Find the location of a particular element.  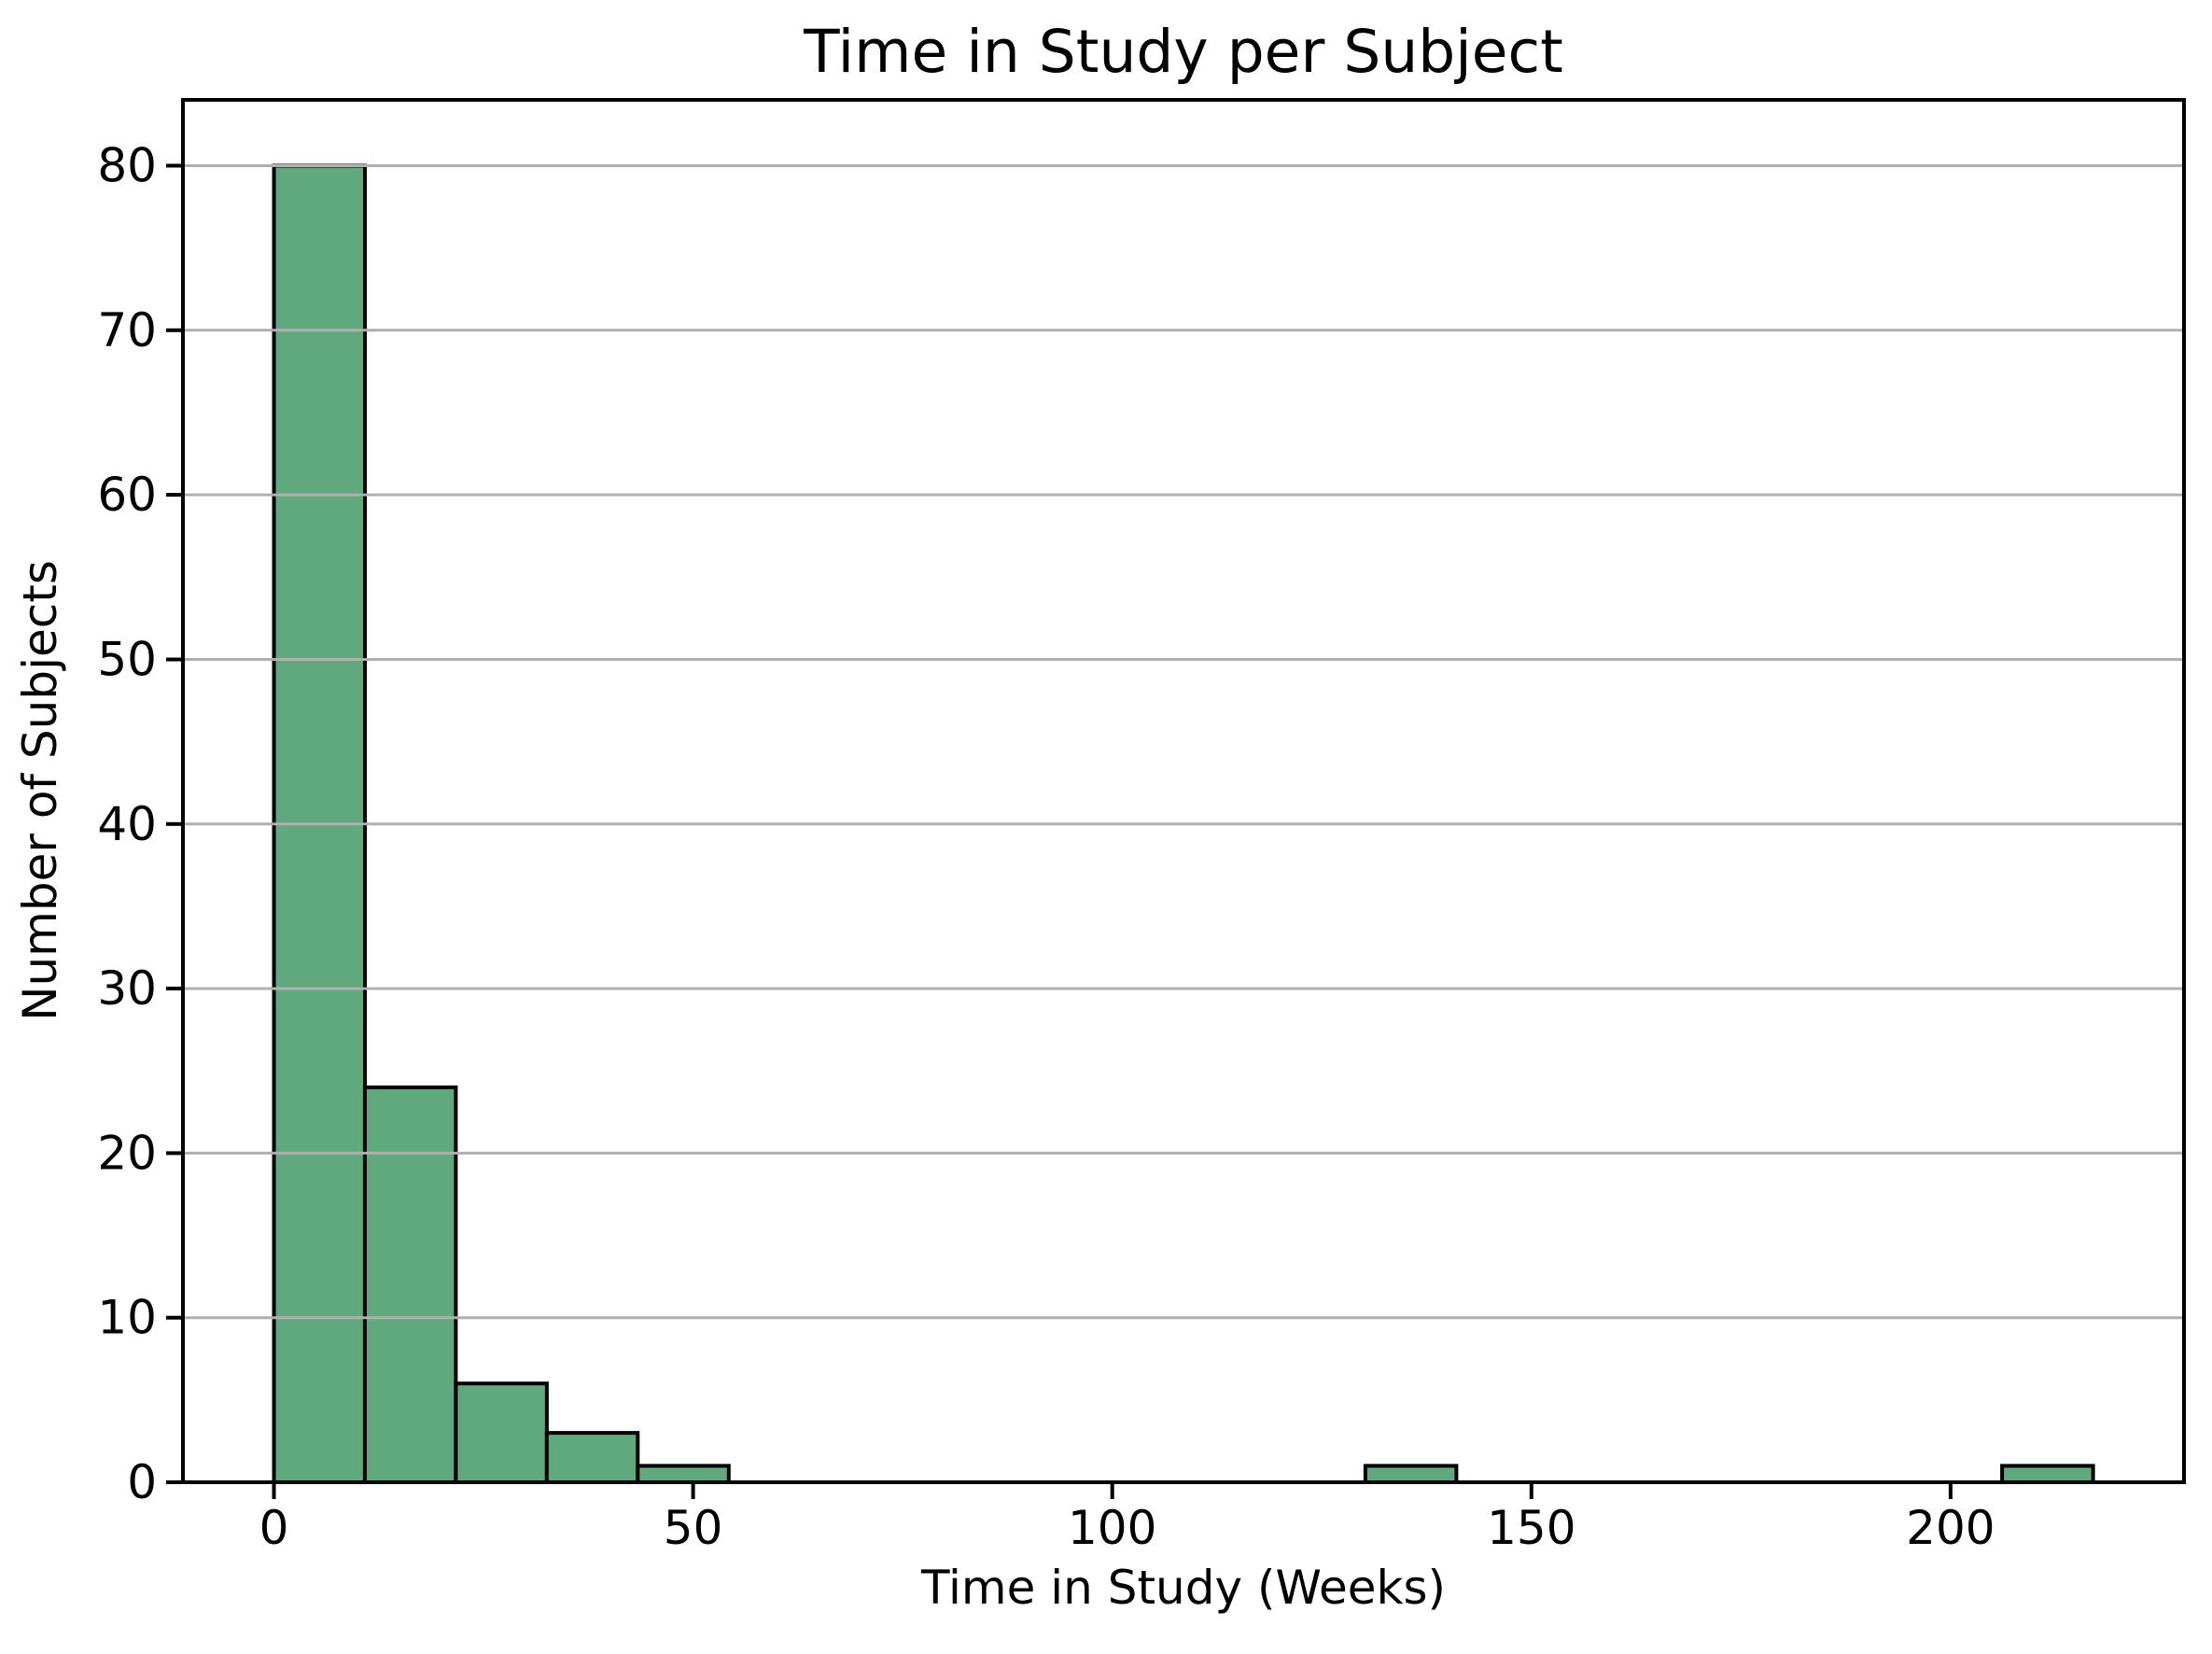

y-tick-label: 40 is located at coordinates (127, 824).